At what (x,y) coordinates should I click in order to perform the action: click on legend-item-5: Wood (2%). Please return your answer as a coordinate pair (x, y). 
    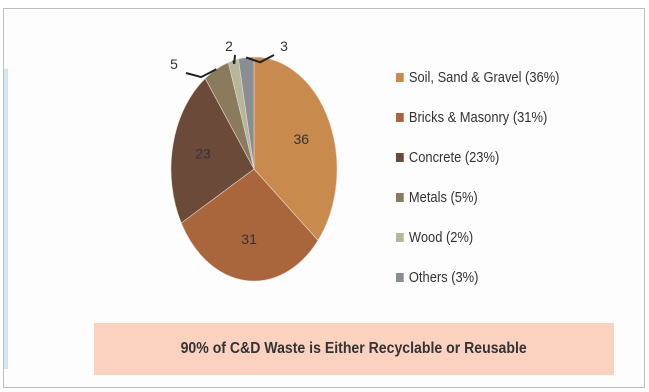
    Looking at the image, I should click on (477, 237).